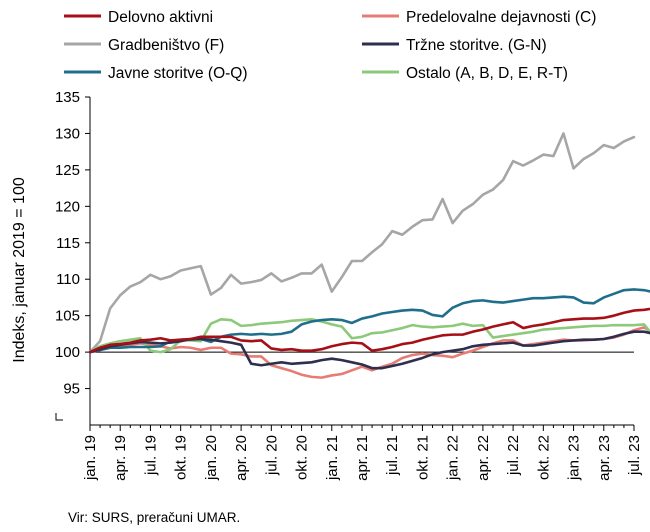 This screenshot has width=650, height=532. Describe the element at coordinates (543, 457) in the screenshot. I see `x-tick-label: okt. 22` at that location.